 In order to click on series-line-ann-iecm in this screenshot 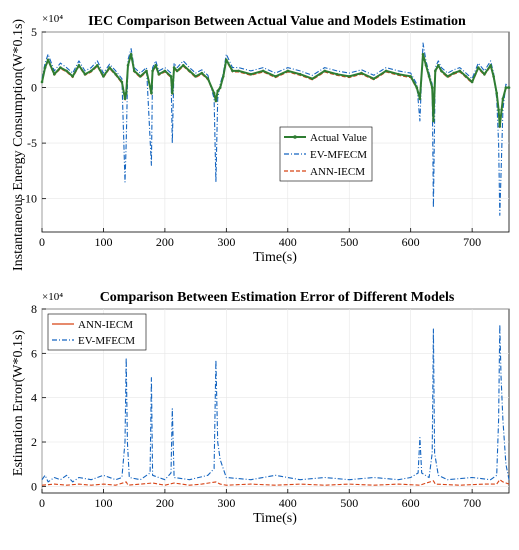, I will do `click(275, 482)`.